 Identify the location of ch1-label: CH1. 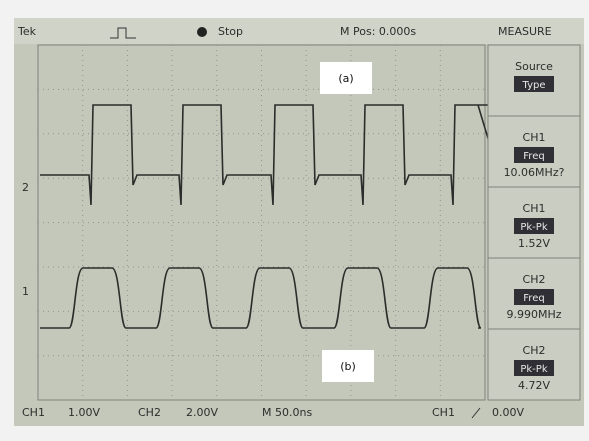
(33, 412).